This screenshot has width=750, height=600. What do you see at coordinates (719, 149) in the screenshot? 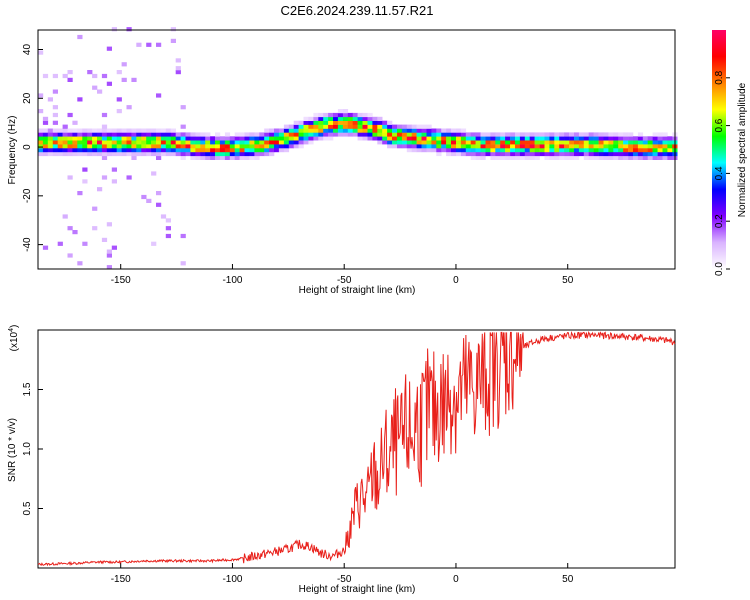
I see `colorbar-gradient` at bounding box center [719, 149].